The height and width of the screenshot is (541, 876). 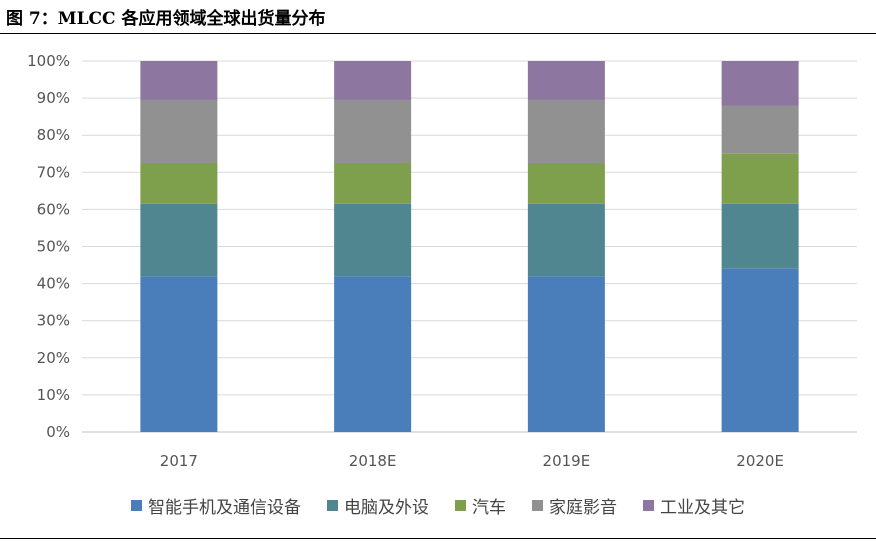 What do you see at coordinates (583, 508) in the screenshot?
I see `legend-label: 家庭影音` at bounding box center [583, 508].